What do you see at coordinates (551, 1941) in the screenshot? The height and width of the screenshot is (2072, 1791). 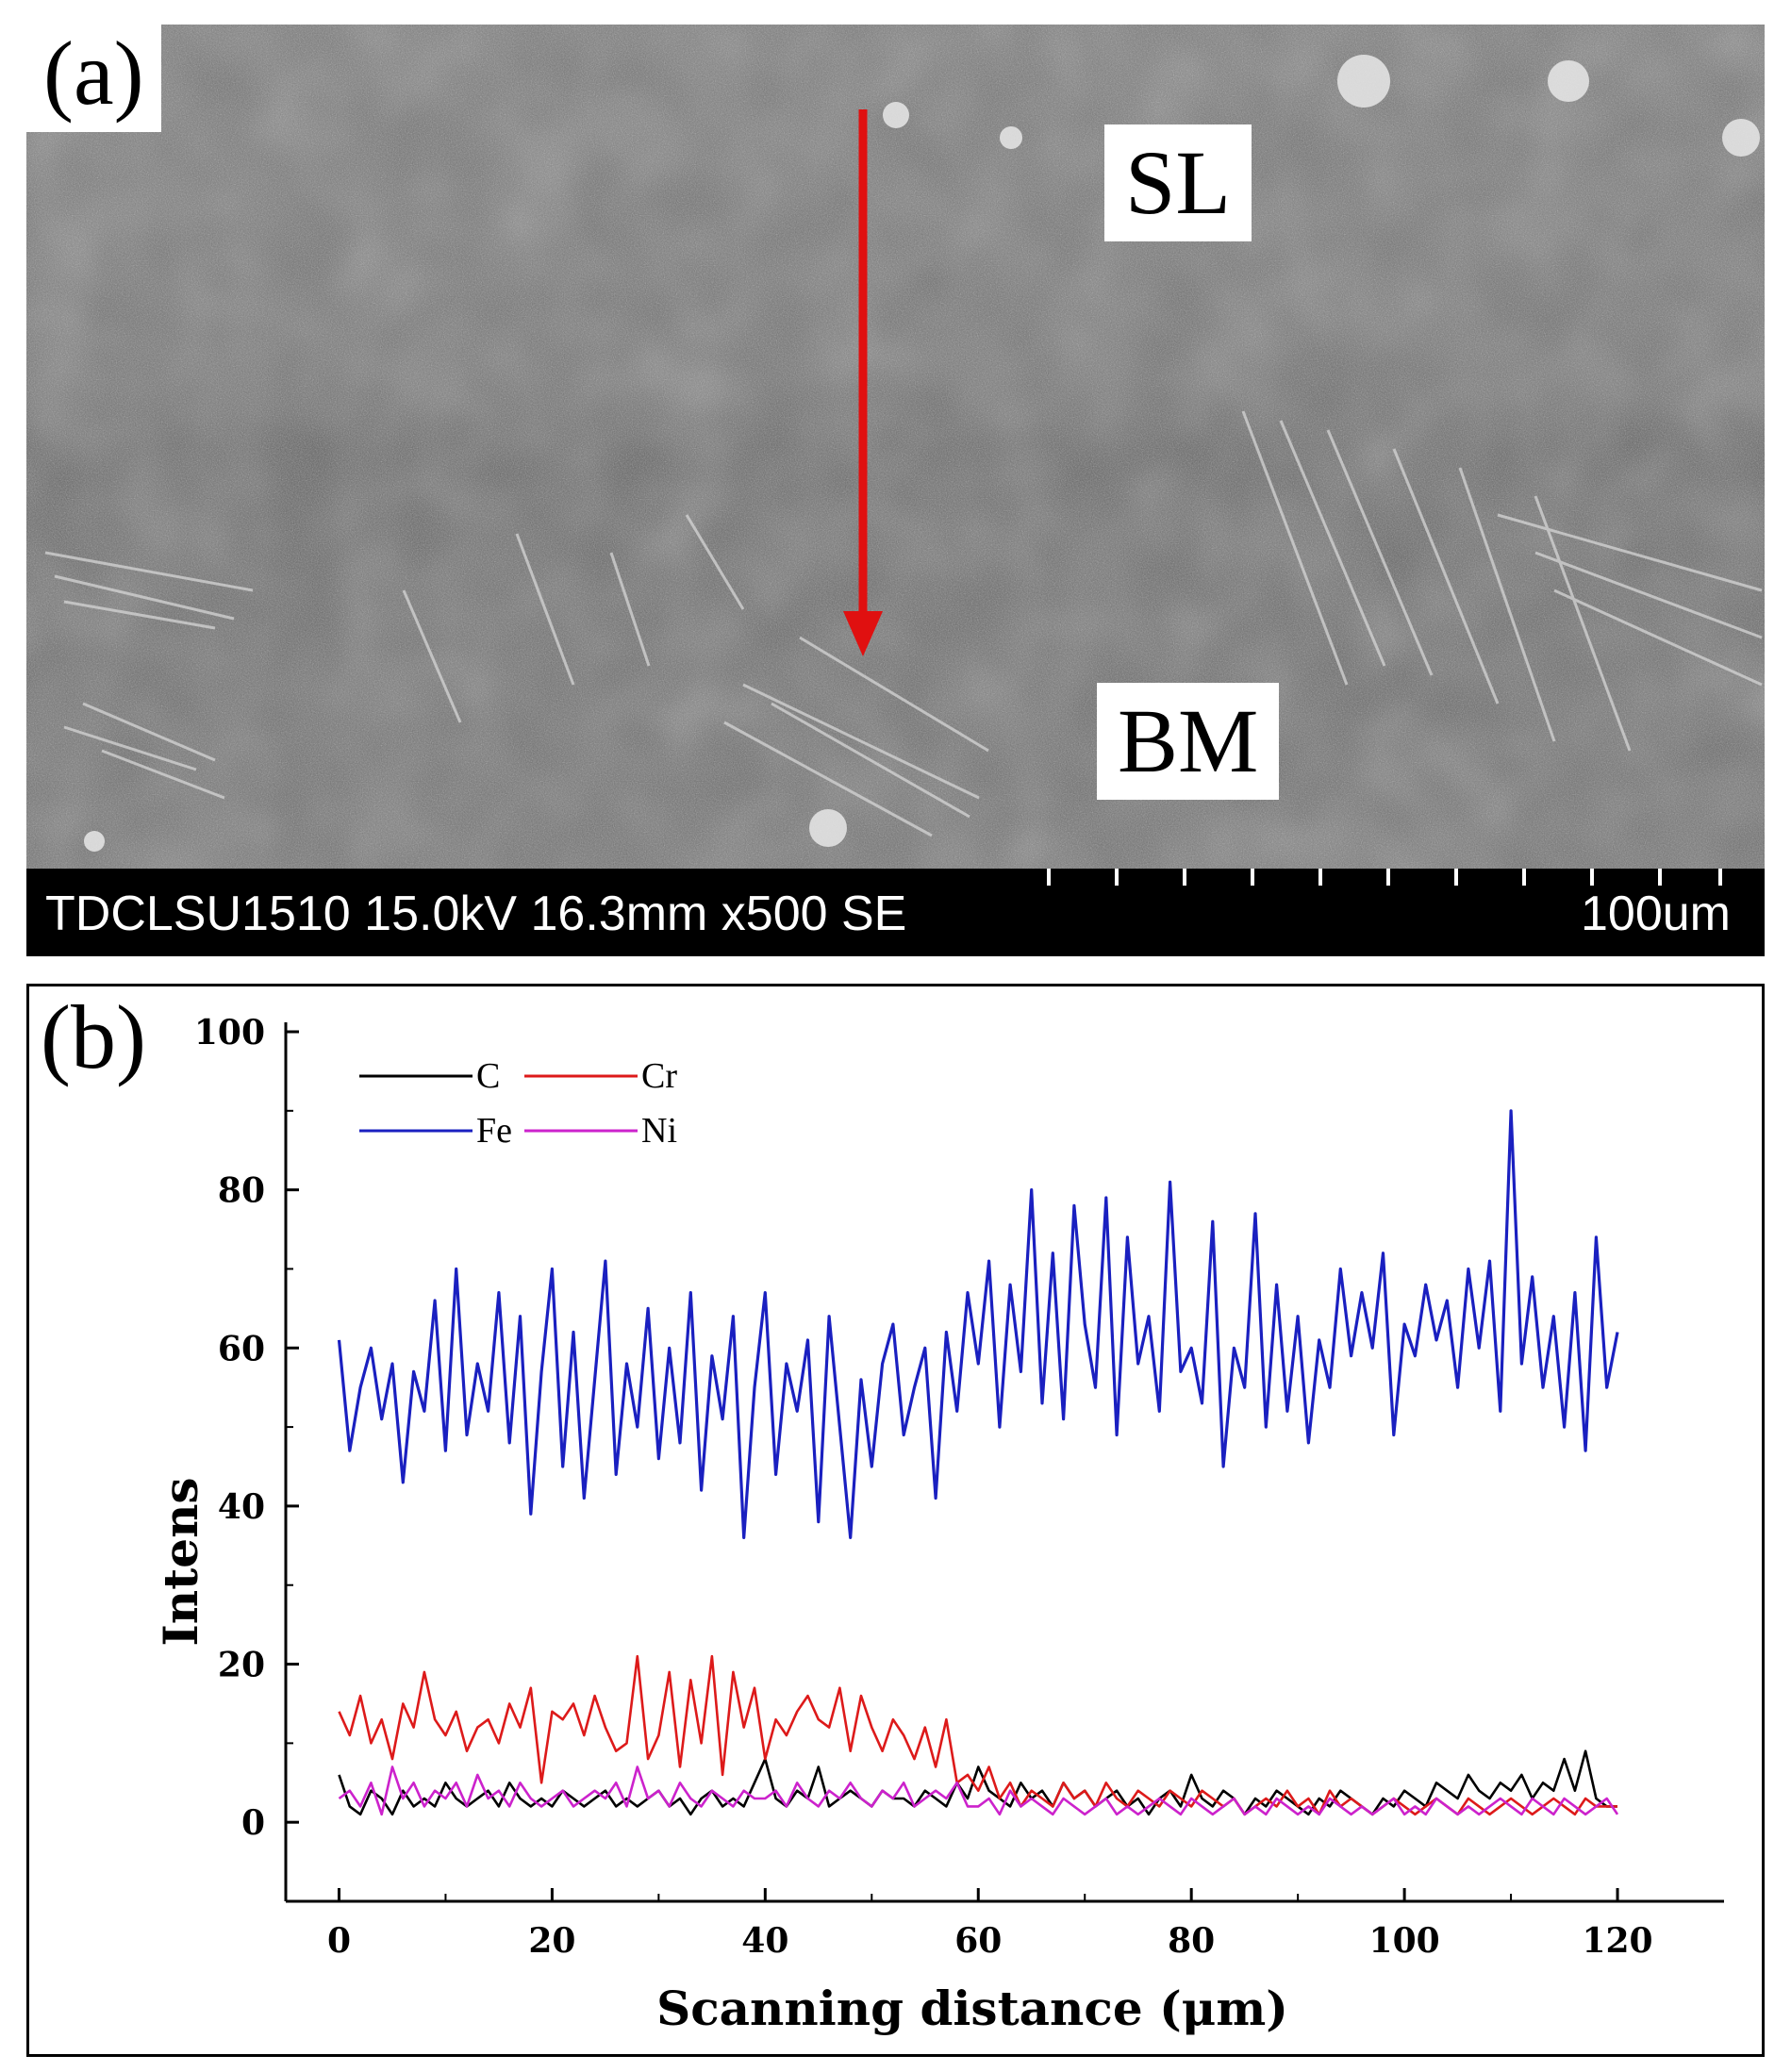 I see `x-tick-label: 20` at bounding box center [551, 1941].